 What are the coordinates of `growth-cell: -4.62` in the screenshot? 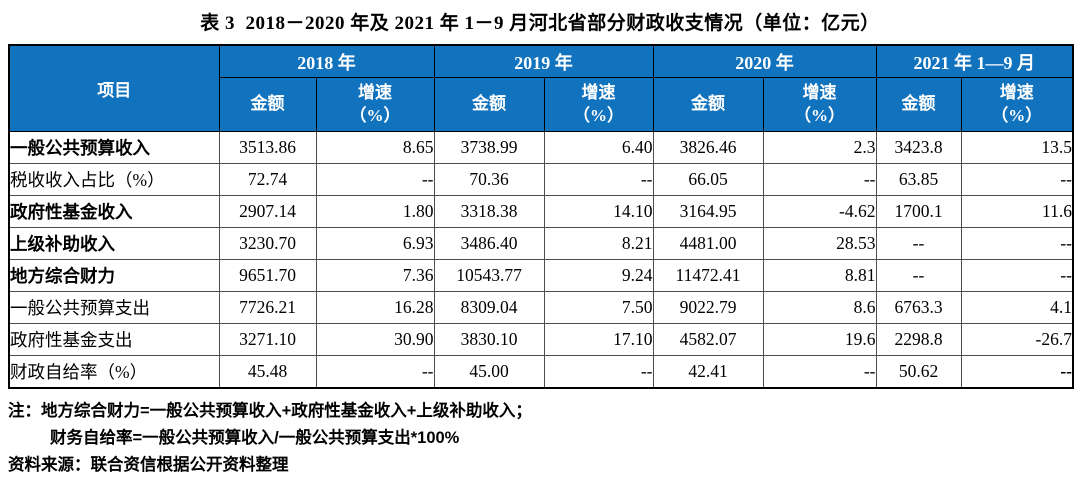 It's located at (819, 211).